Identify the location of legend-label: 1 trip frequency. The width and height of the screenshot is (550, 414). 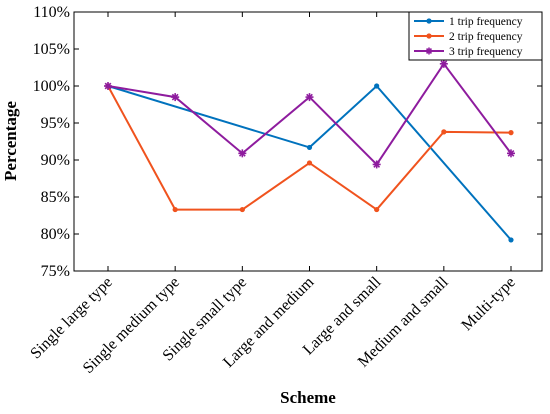
(486, 22).